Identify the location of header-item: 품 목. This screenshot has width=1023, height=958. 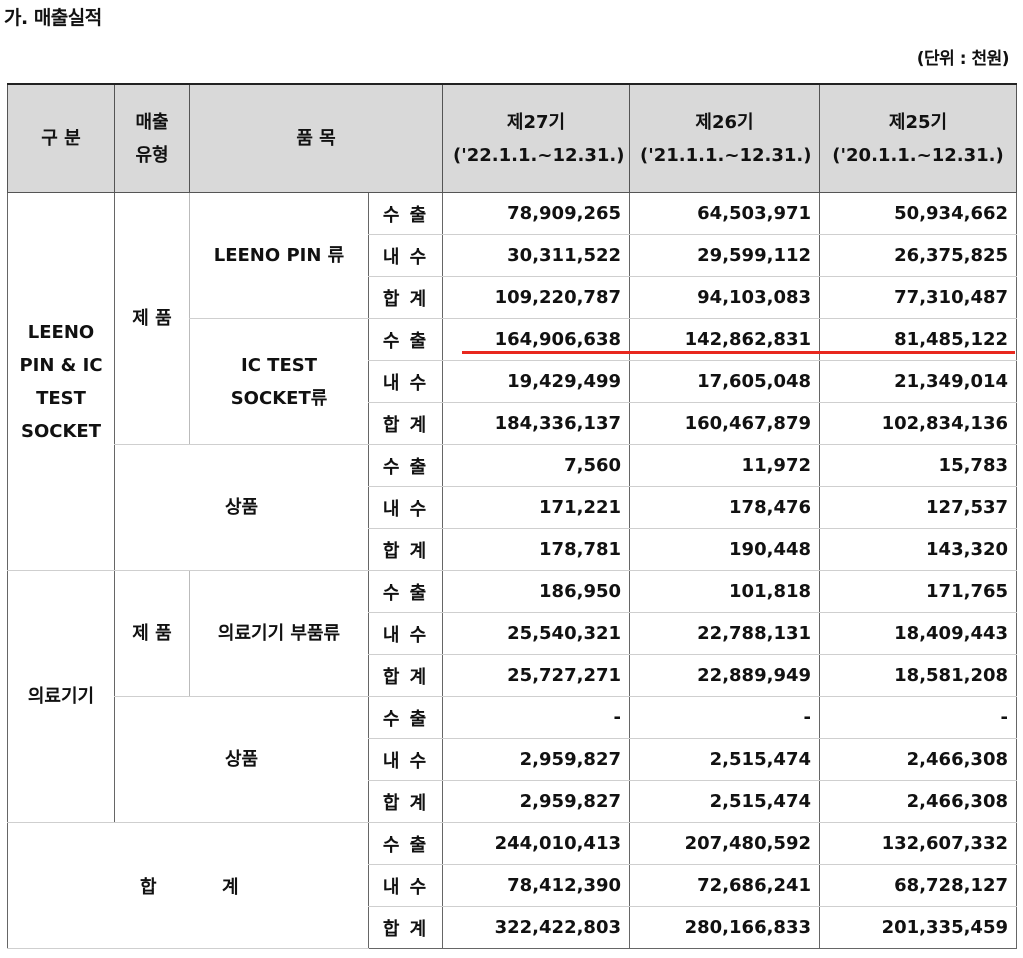
(316, 138).